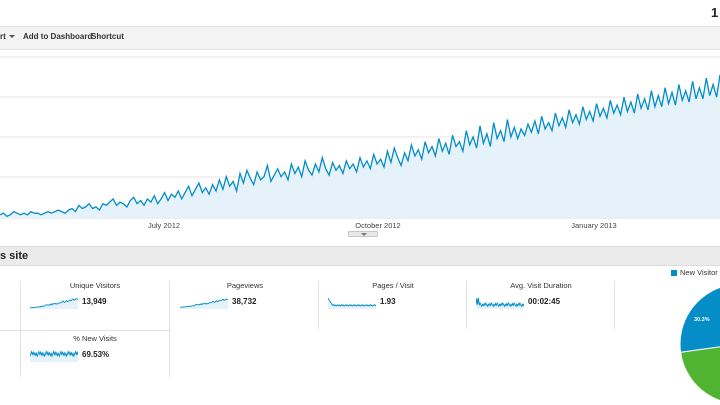  What do you see at coordinates (3, 36) in the screenshot?
I see `export-label: rt` at bounding box center [3, 36].